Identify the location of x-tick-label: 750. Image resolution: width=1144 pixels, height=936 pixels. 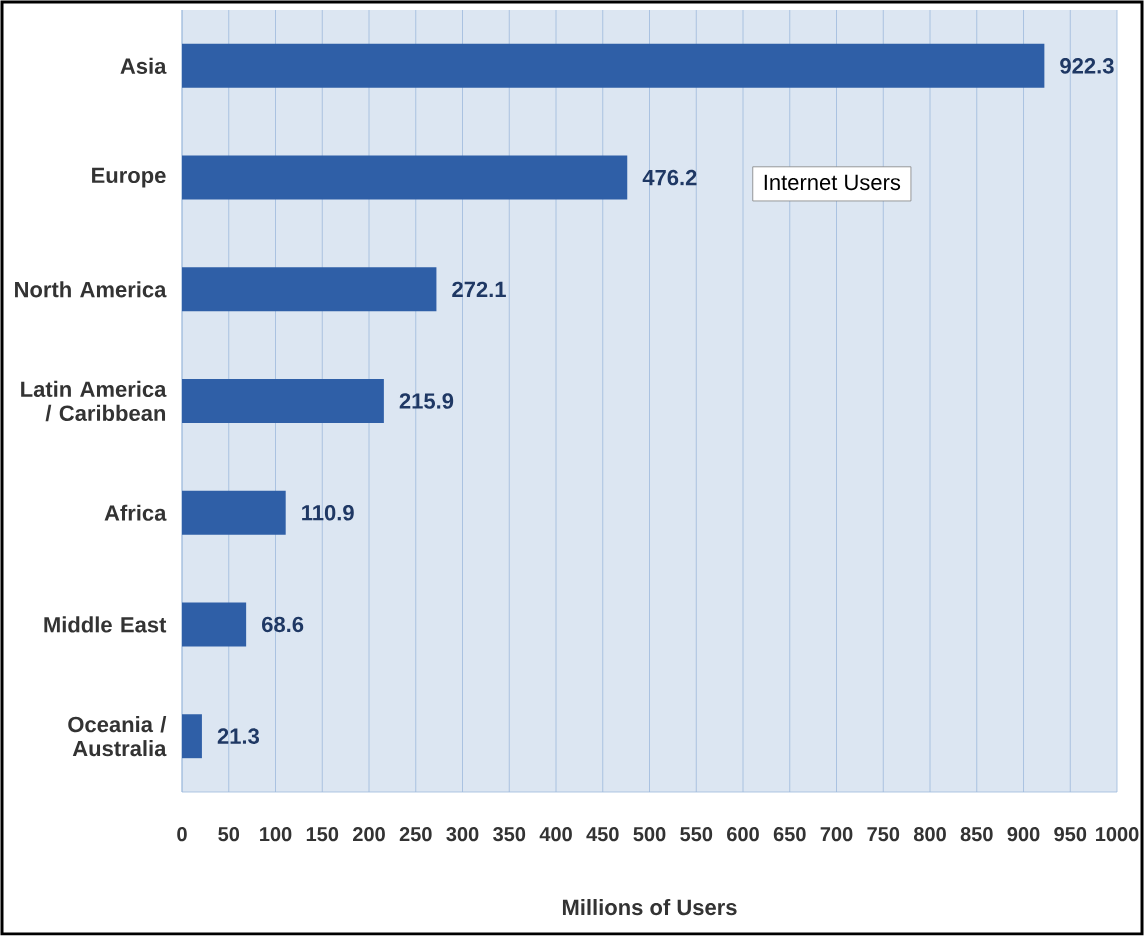
(883, 834).